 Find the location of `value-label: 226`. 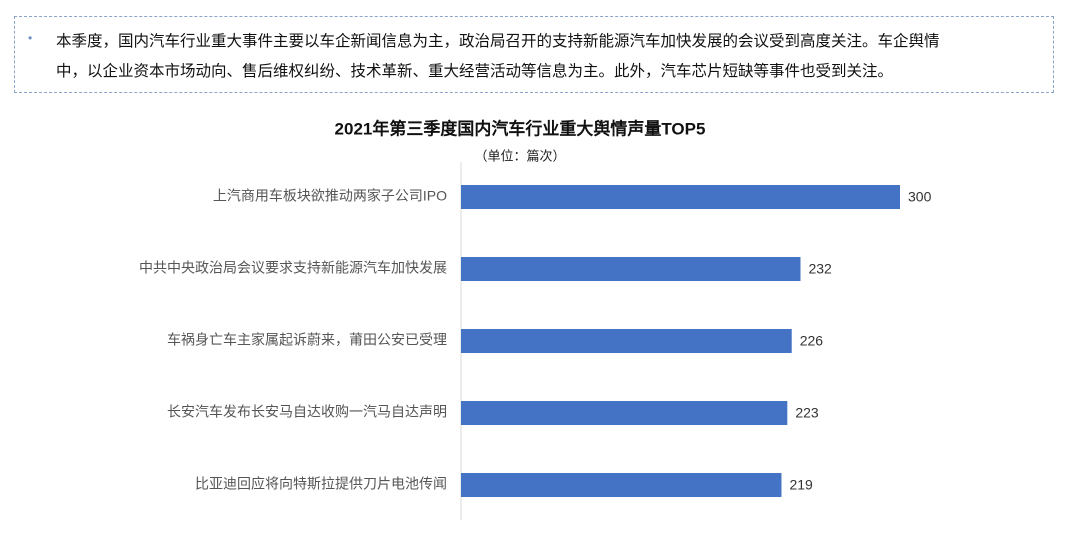

value-label: 226 is located at coordinates (812, 341).